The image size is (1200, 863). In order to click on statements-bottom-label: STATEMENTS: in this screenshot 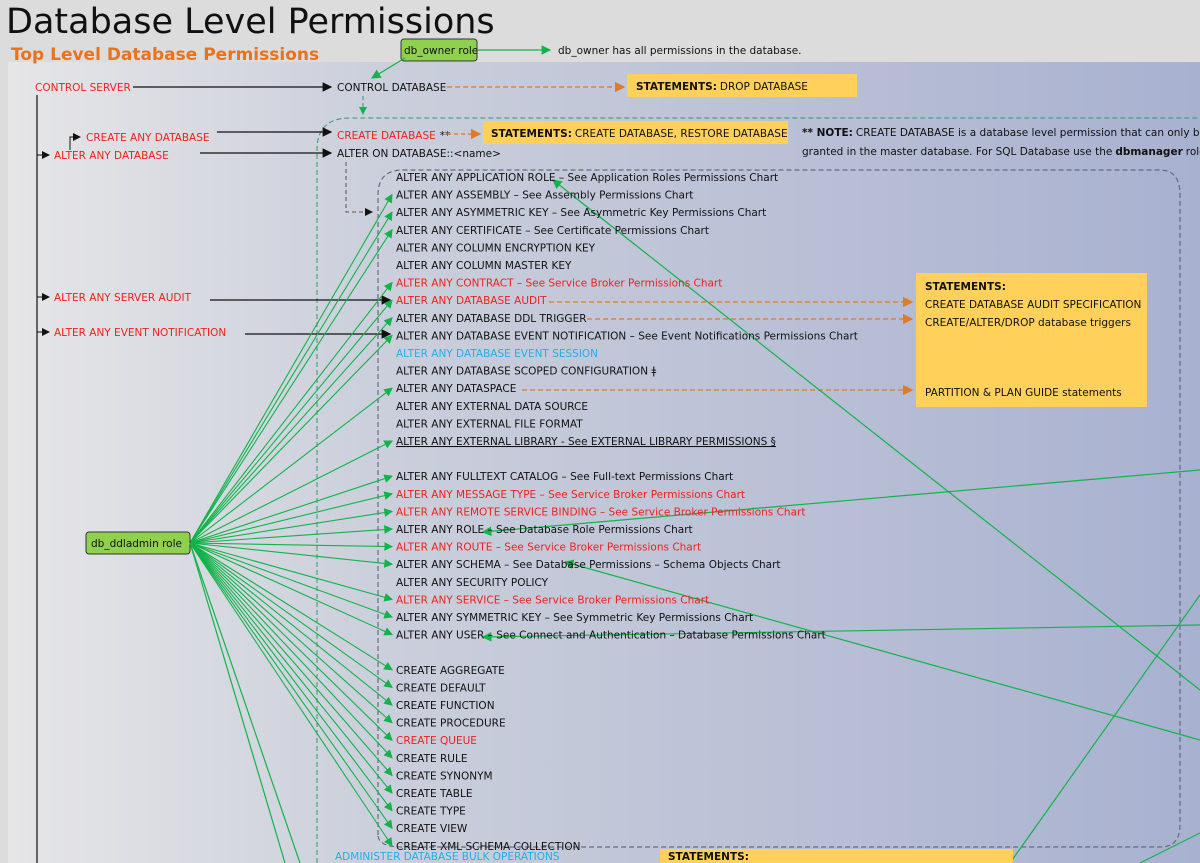, I will do `click(708, 857)`.